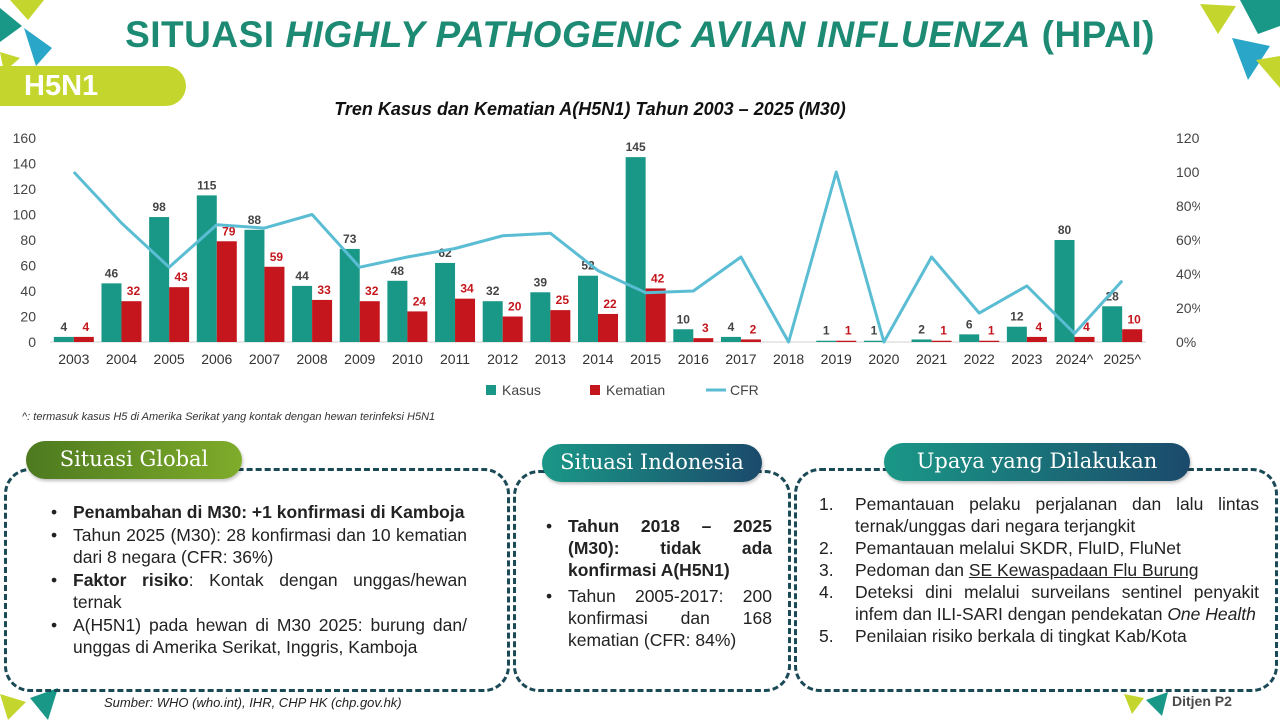 The image size is (1280, 720). Describe the element at coordinates (1202, 701) in the screenshot. I see `ministry-logo-text: Ditjen P2` at that location.